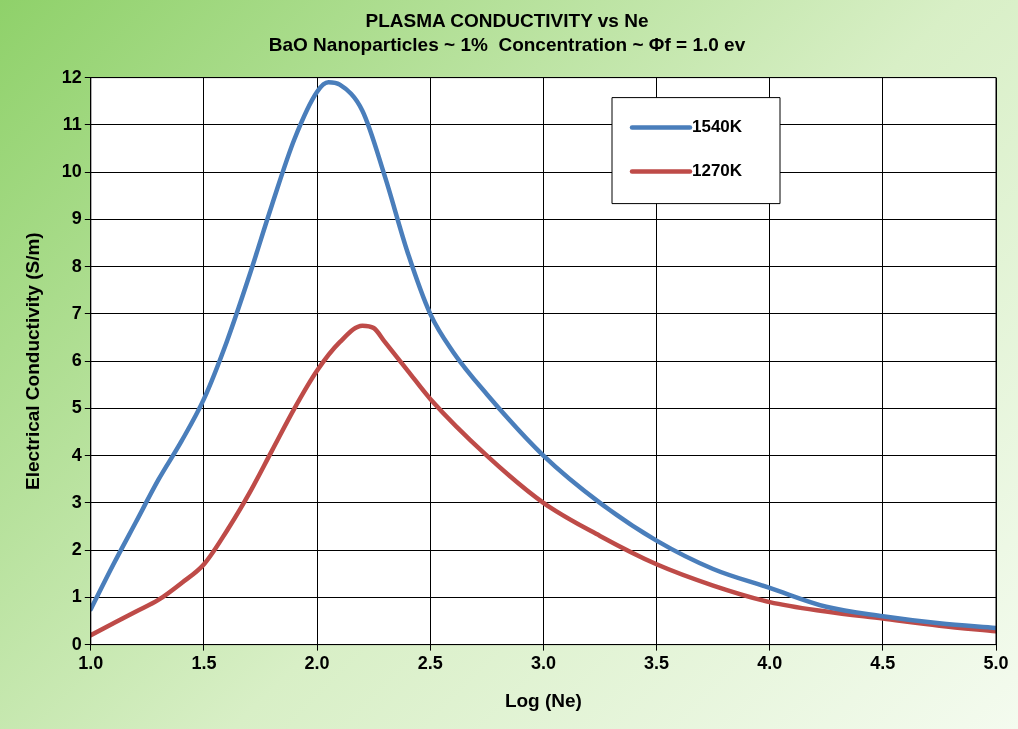  Describe the element at coordinates (91, 663) in the screenshot. I see `x-tick-label: 1.0` at that location.